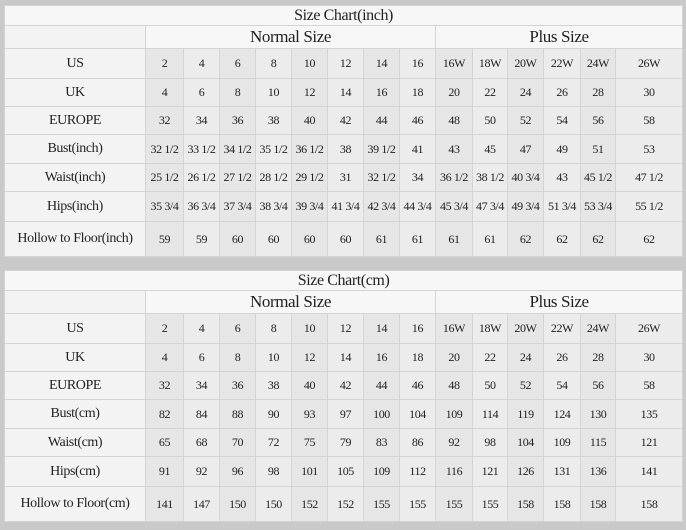 This screenshot has width=686, height=530. Describe the element at coordinates (309, 177) in the screenshot. I see `size-cell: 29 1/2` at that location.